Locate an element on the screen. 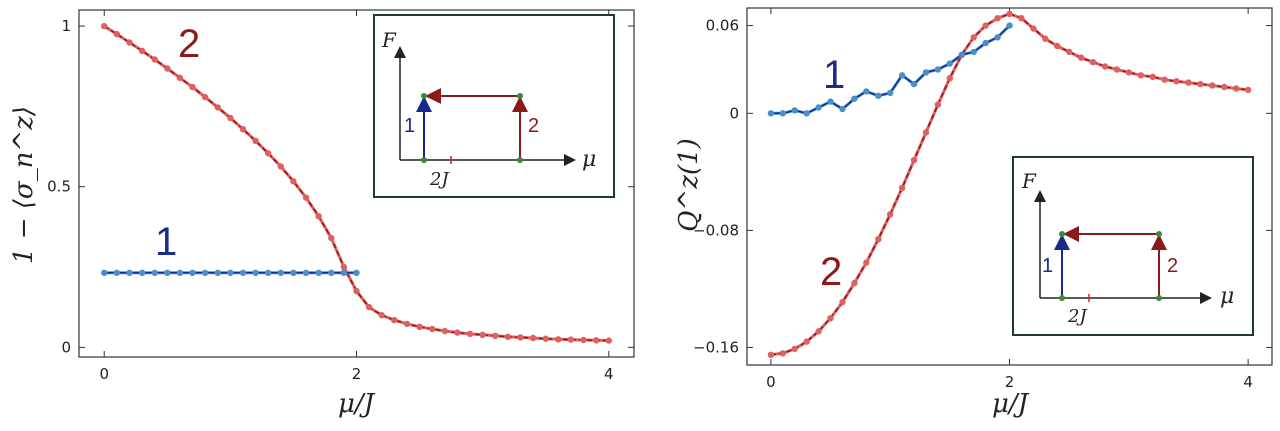 The height and width of the screenshot is (431, 1280). left-x-axis-label: μ/J is located at coordinates (357, 404).